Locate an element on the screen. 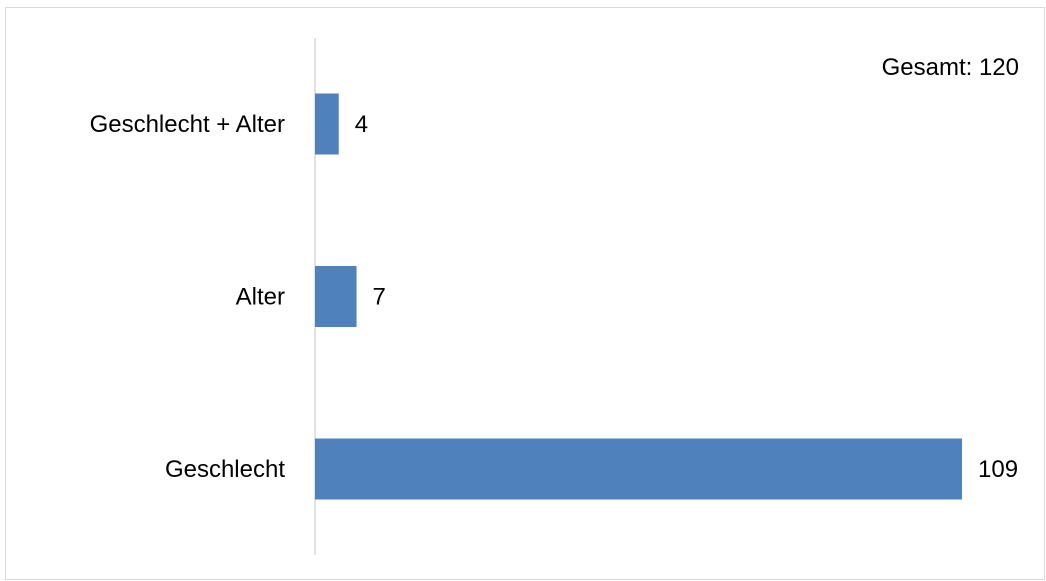  category-label-alter: Alter is located at coordinates (260, 297).